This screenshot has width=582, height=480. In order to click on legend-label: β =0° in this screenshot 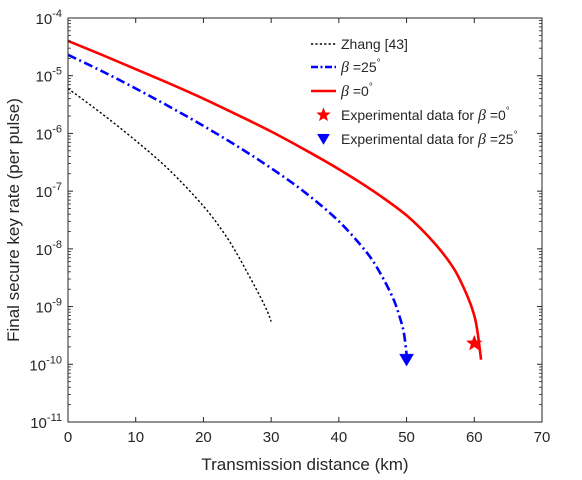, I will do `click(356, 91)`.